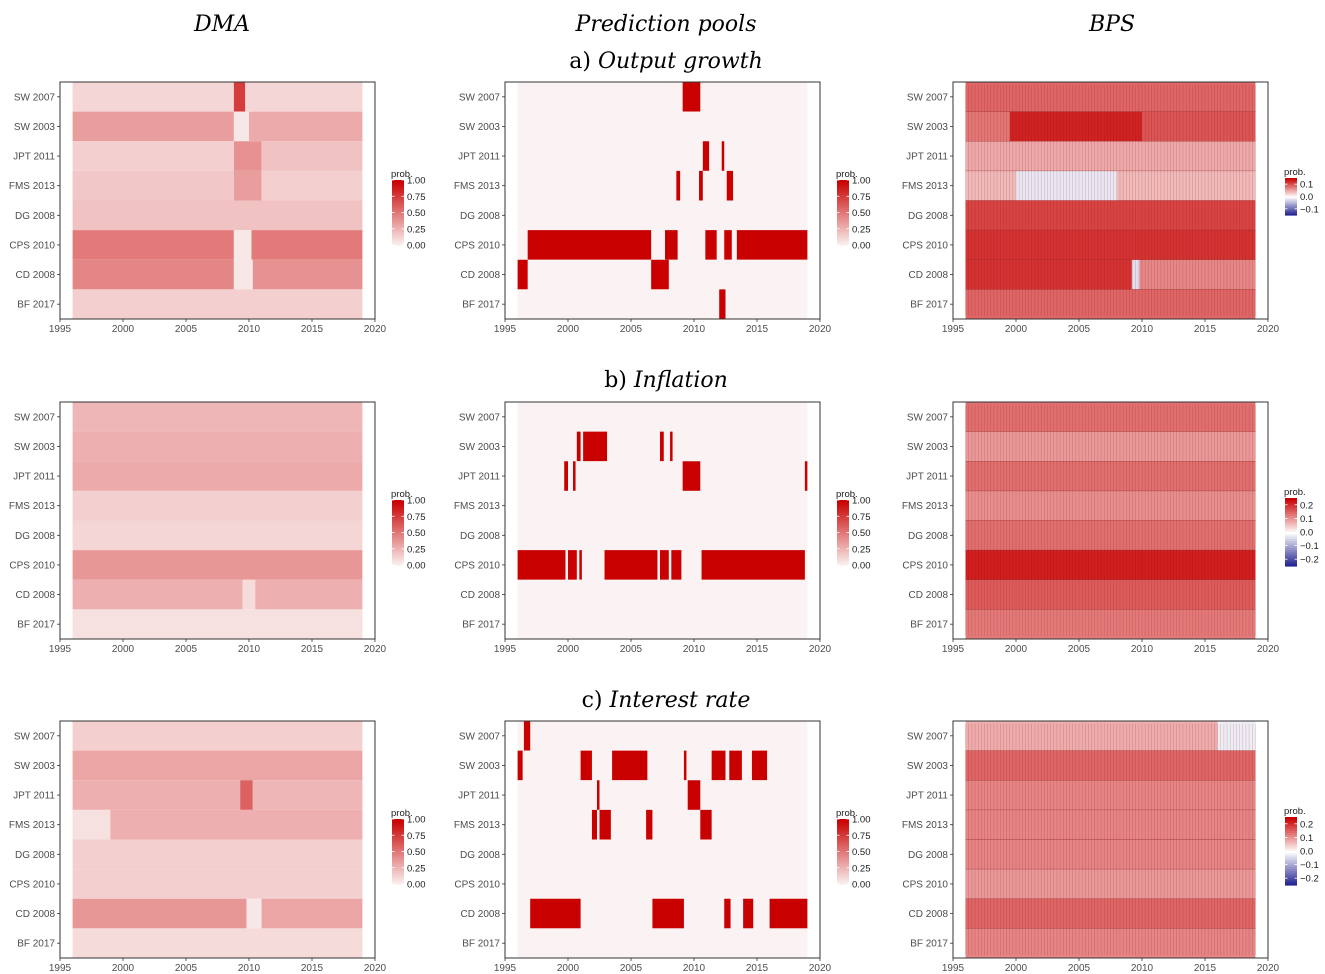 The image size is (1325, 974). Describe the element at coordinates (929, 914) in the screenshot. I see `y-tick-label: CD 2008` at that location.